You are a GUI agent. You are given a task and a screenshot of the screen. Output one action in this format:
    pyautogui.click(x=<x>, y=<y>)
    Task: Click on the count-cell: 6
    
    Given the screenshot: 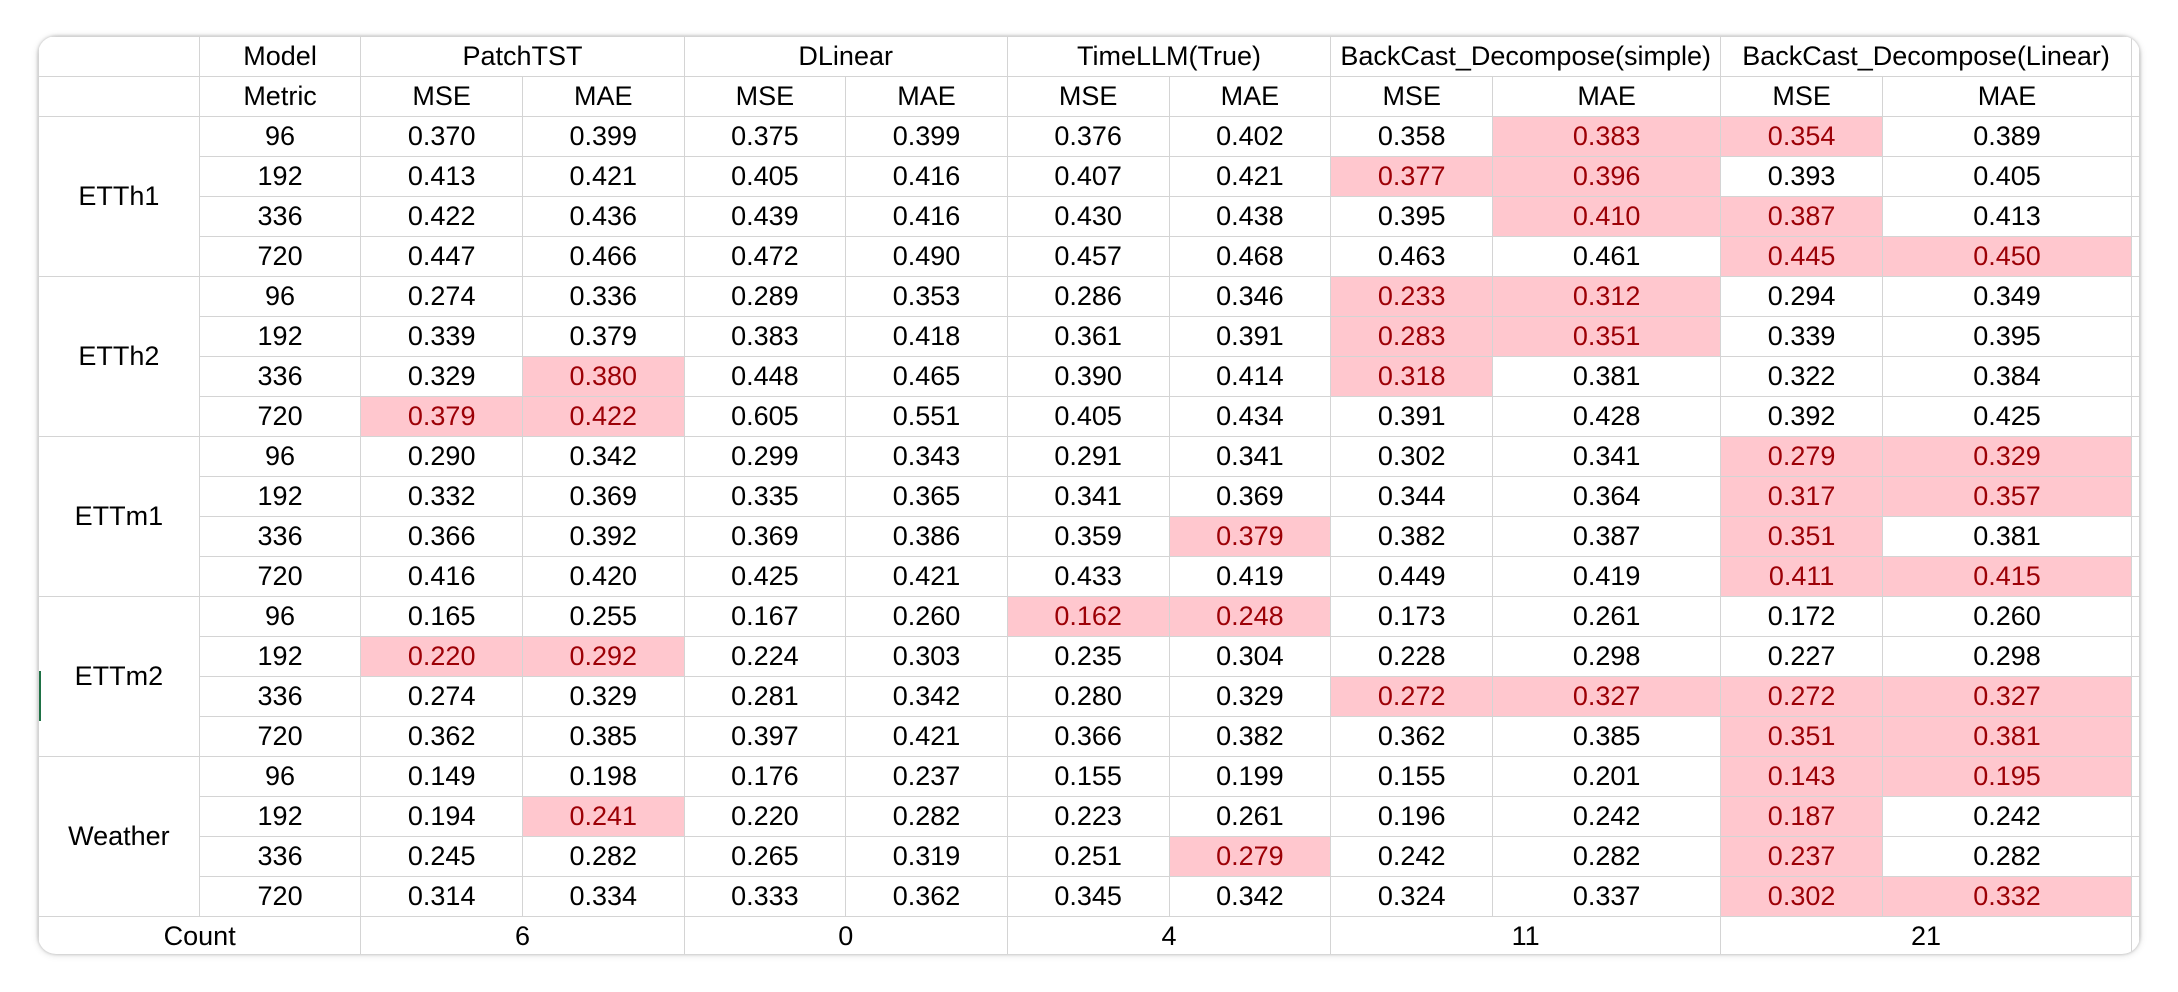 What is the action you would take?
    pyautogui.click(x=522, y=935)
    